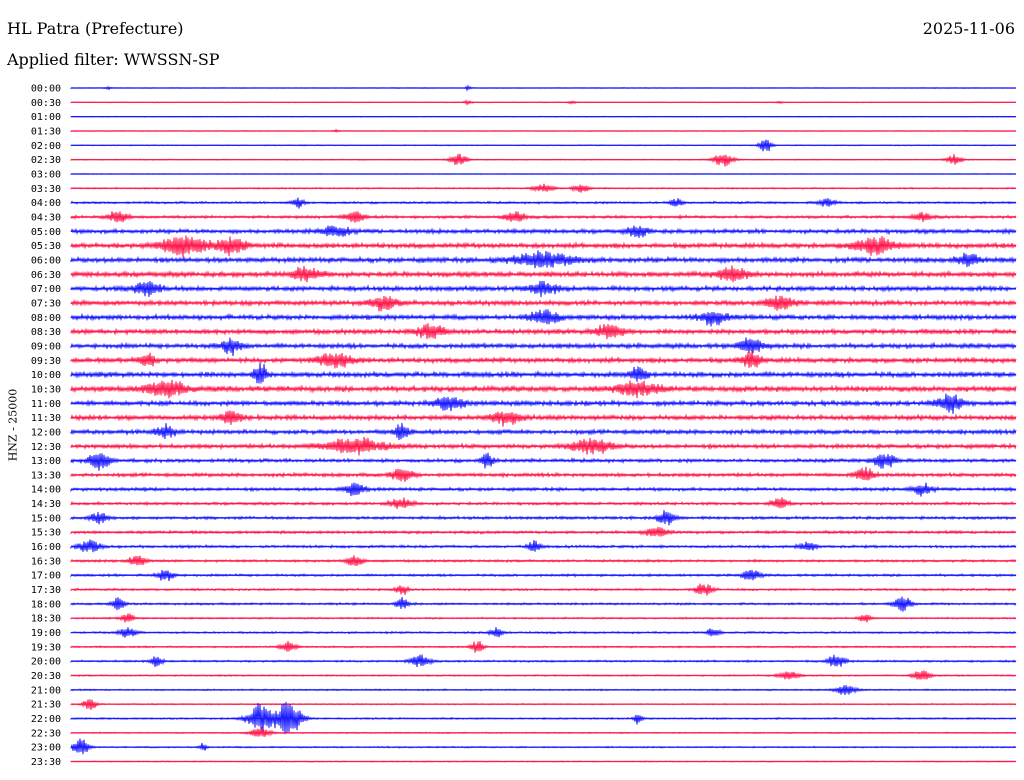 This screenshot has height=780, width=1024. Describe the element at coordinates (46, 432) in the screenshot. I see `row-time-label: 12:00` at that location.